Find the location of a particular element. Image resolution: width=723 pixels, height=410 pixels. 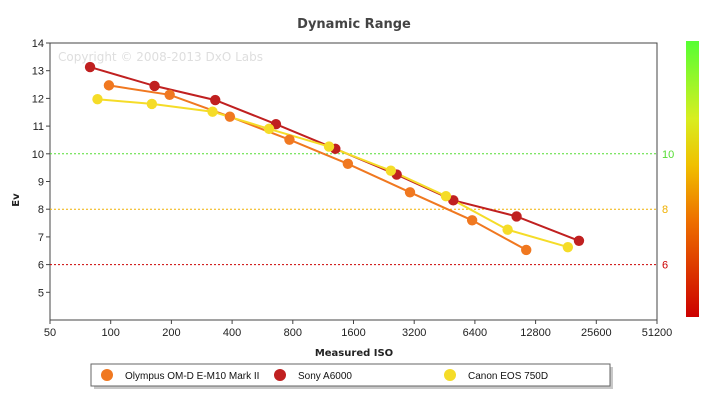

y-tick-label: 7 is located at coordinates (41, 238).